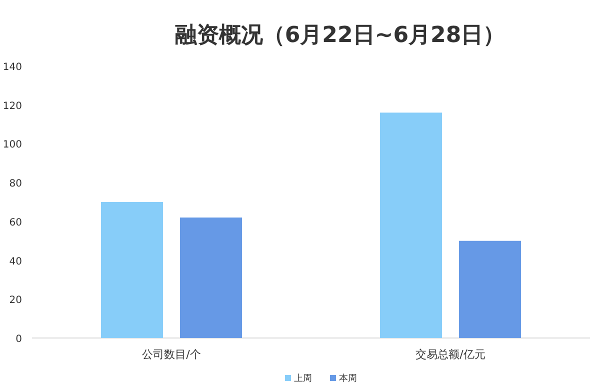  I want to click on y-tick-label: 120, so click(12, 106).